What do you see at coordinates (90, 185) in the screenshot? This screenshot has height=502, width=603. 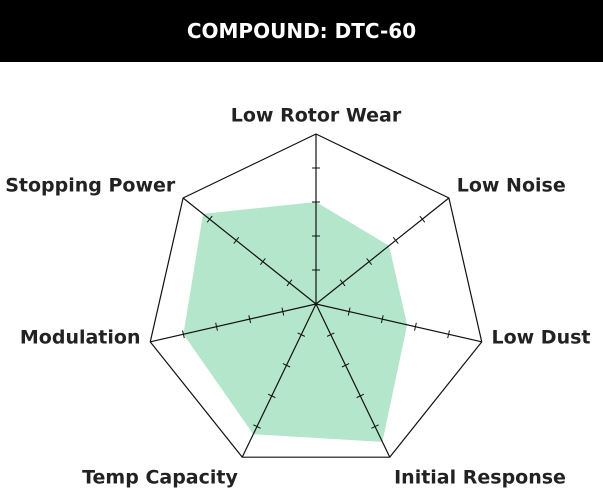 I see `axis-label: Stopping Power` at bounding box center [90, 185].